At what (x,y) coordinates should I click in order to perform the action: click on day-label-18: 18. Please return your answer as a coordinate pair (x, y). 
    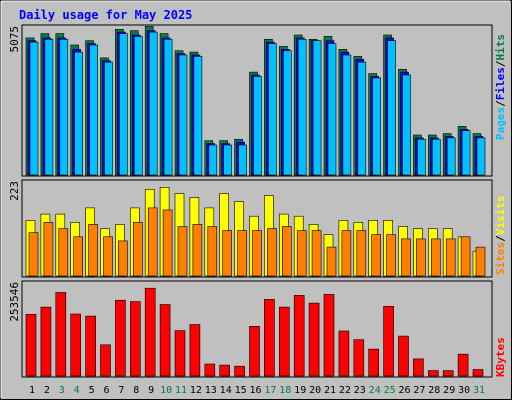
    Looking at the image, I should click on (285, 390).